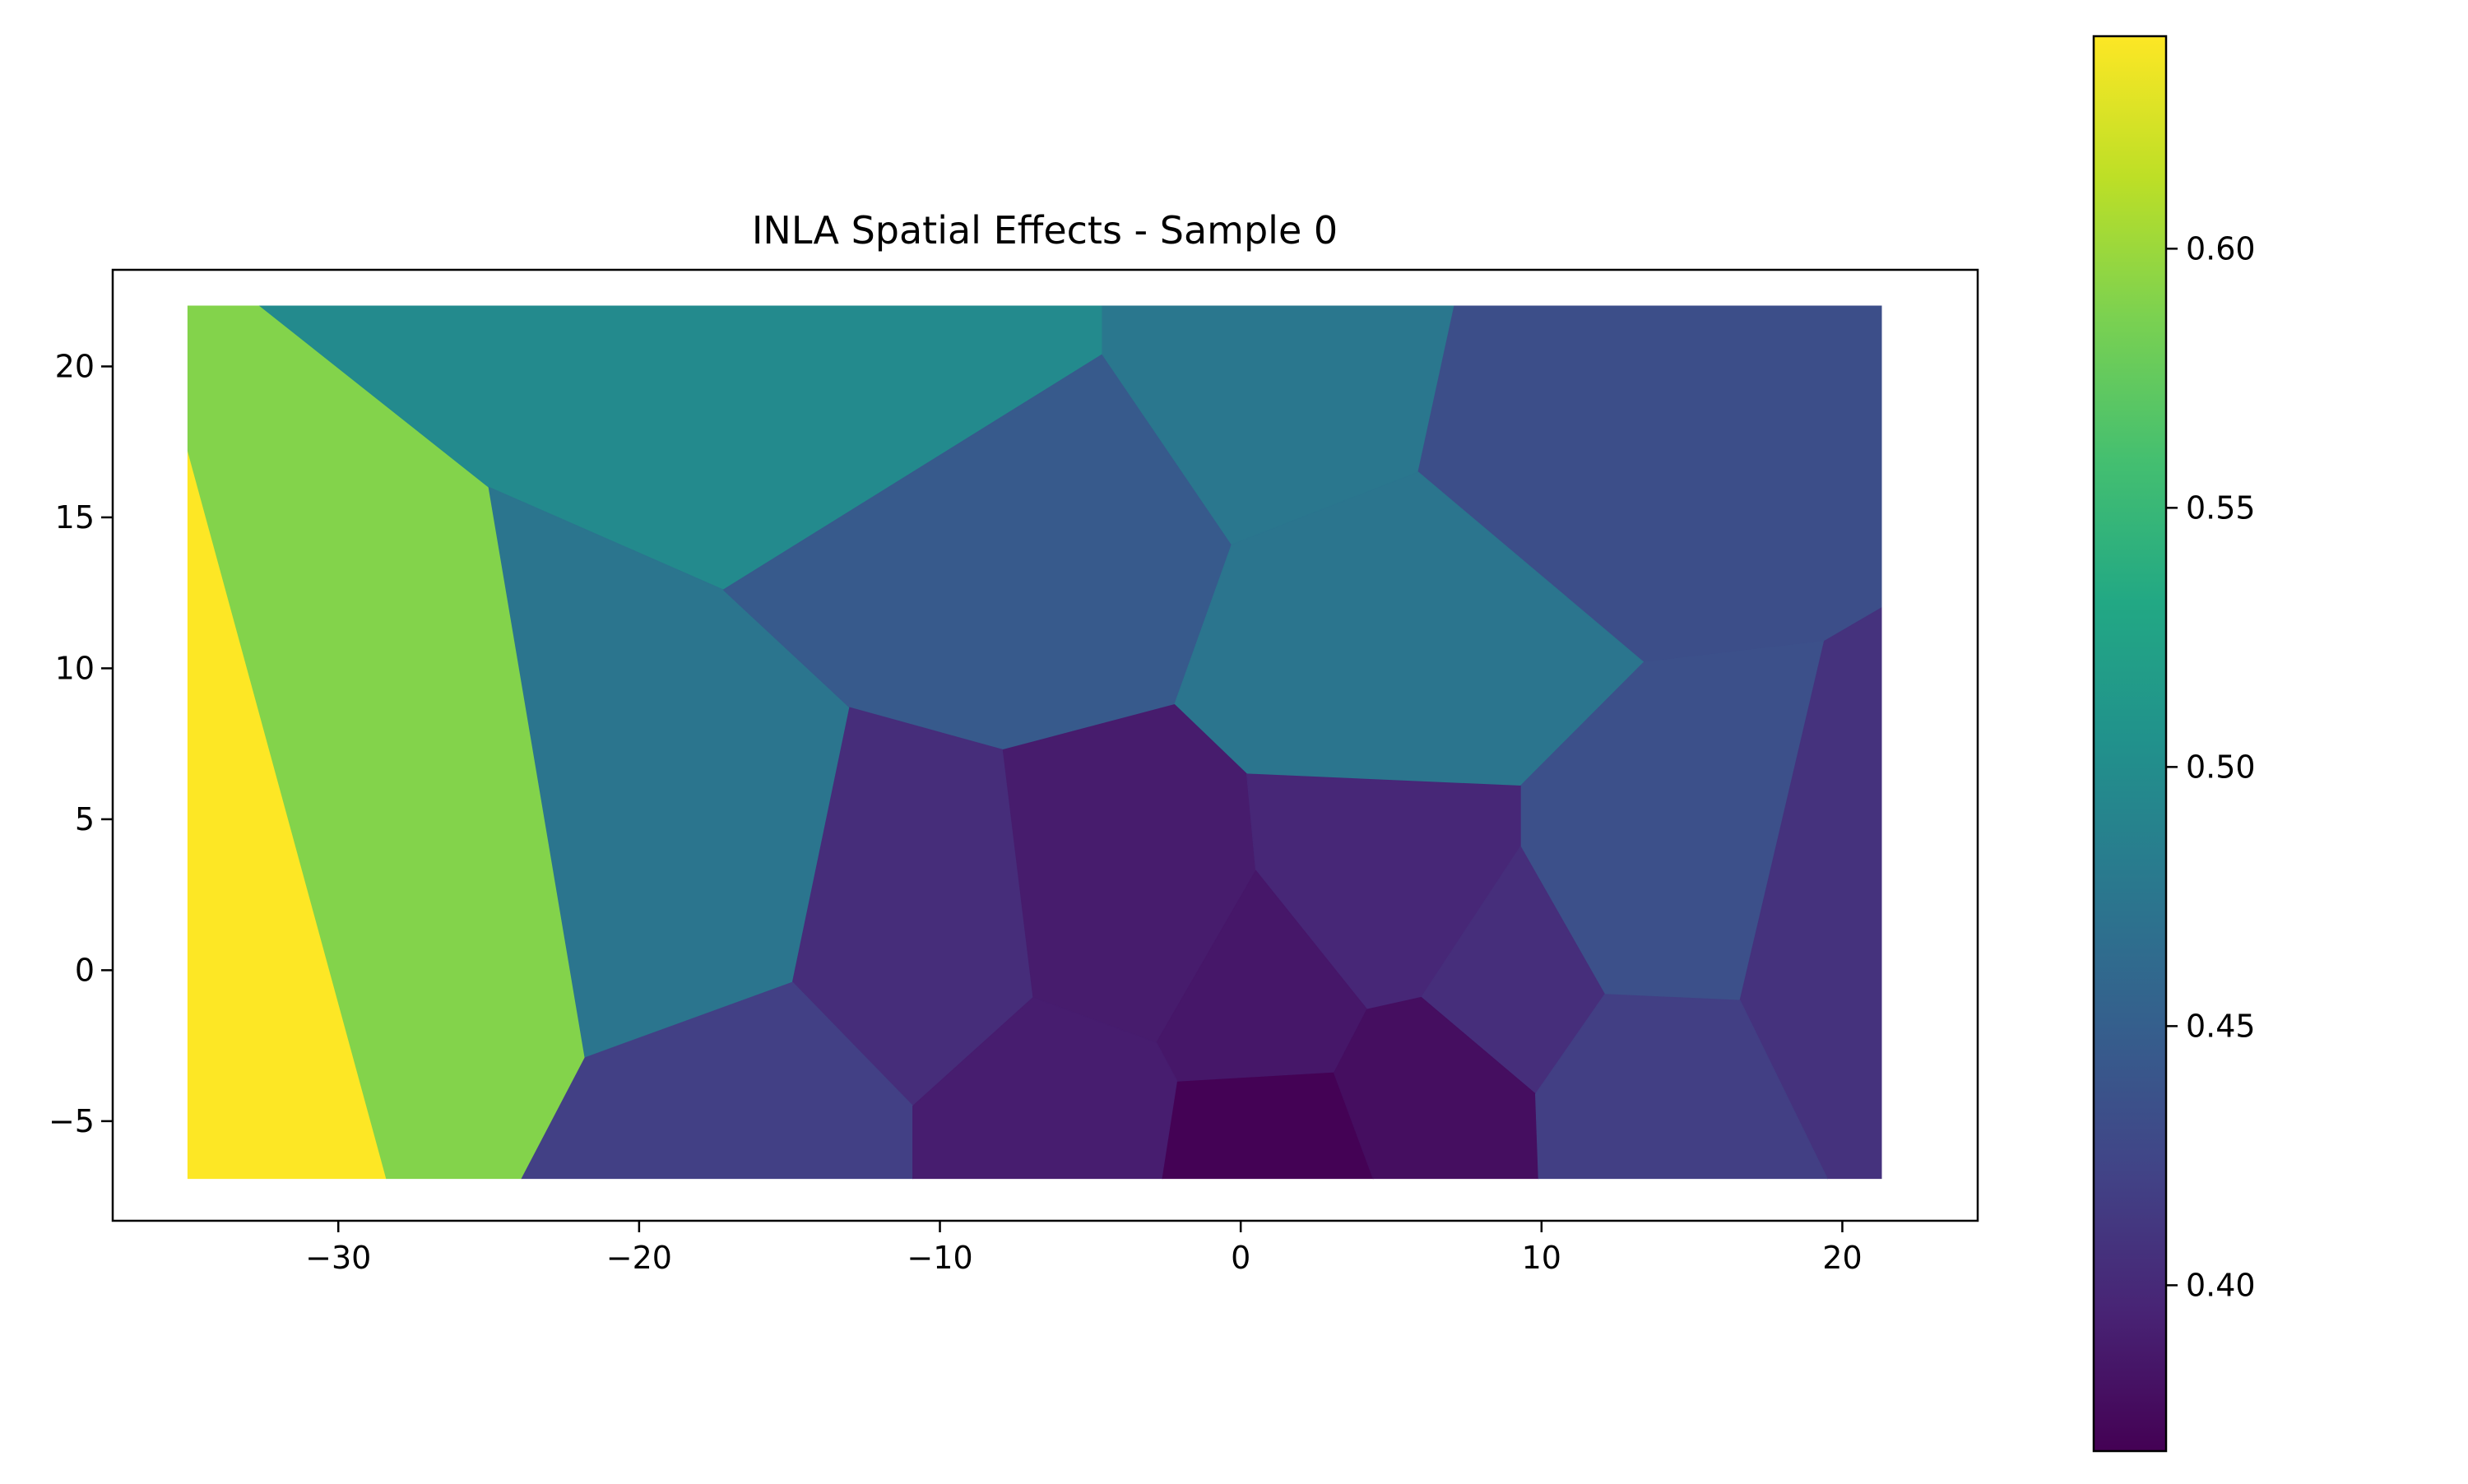 The width and height of the screenshot is (2468, 1484). Describe the element at coordinates (75, 668) in the screenshot. I see `y-tick-label: 10` at that location.